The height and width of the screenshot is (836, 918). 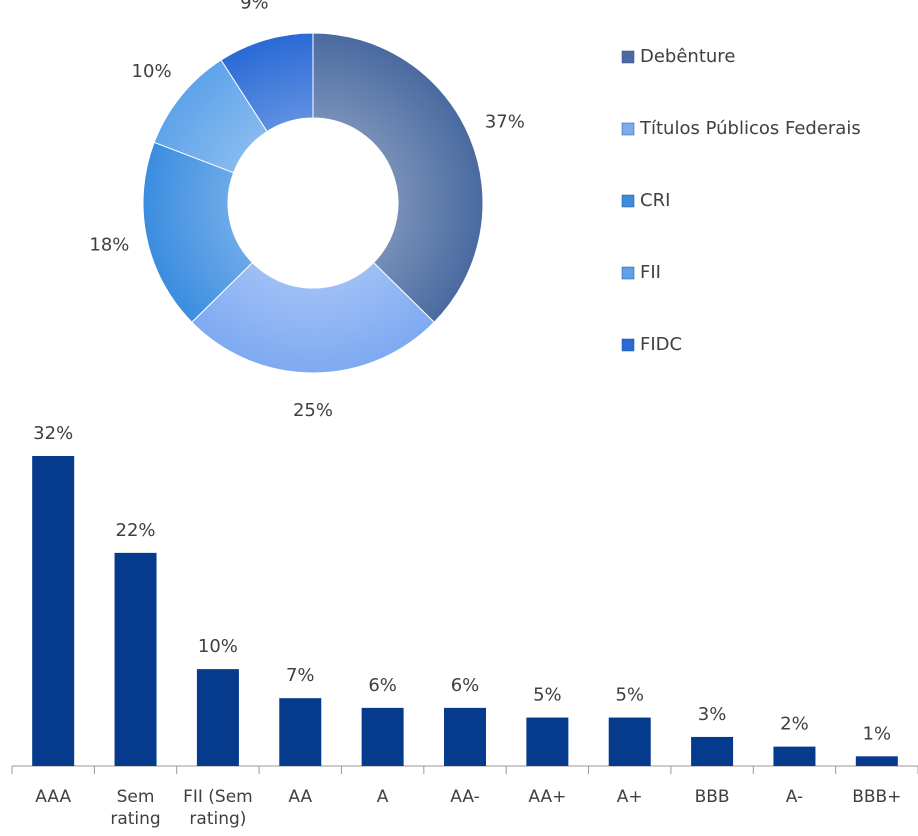 What do you see at coordinates (650, 272) in the screenshot?
I see `legend-label: FII` at bounding box center [650, 272].